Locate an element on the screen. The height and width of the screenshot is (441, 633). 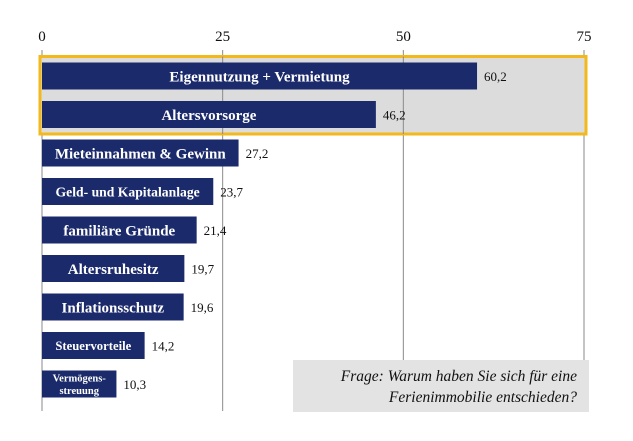
bar-category-label: Altersruhesitz is located at coordinates (113, 270).